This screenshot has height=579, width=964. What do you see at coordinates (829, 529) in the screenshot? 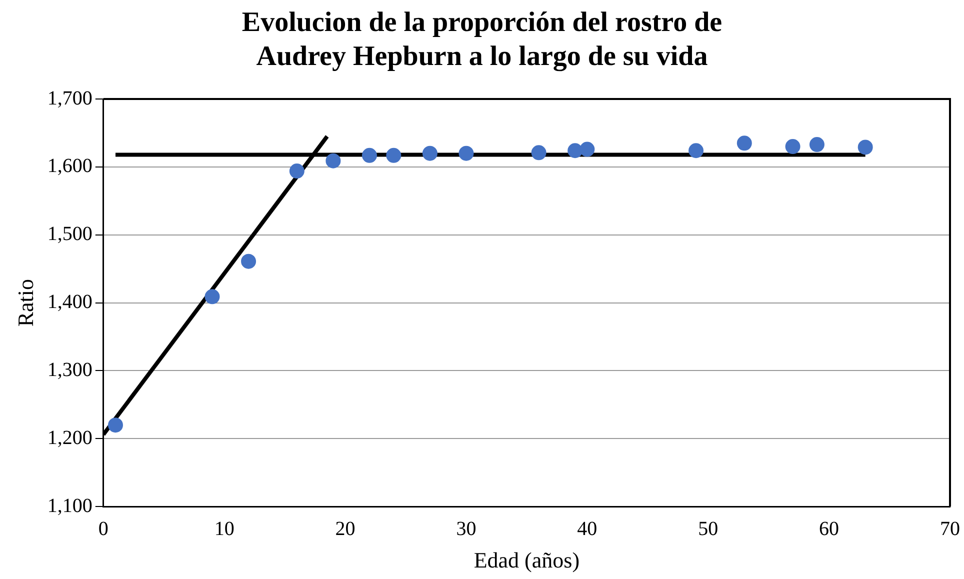
I see `x-tick-label: 60` at bounding box center [829, 529].